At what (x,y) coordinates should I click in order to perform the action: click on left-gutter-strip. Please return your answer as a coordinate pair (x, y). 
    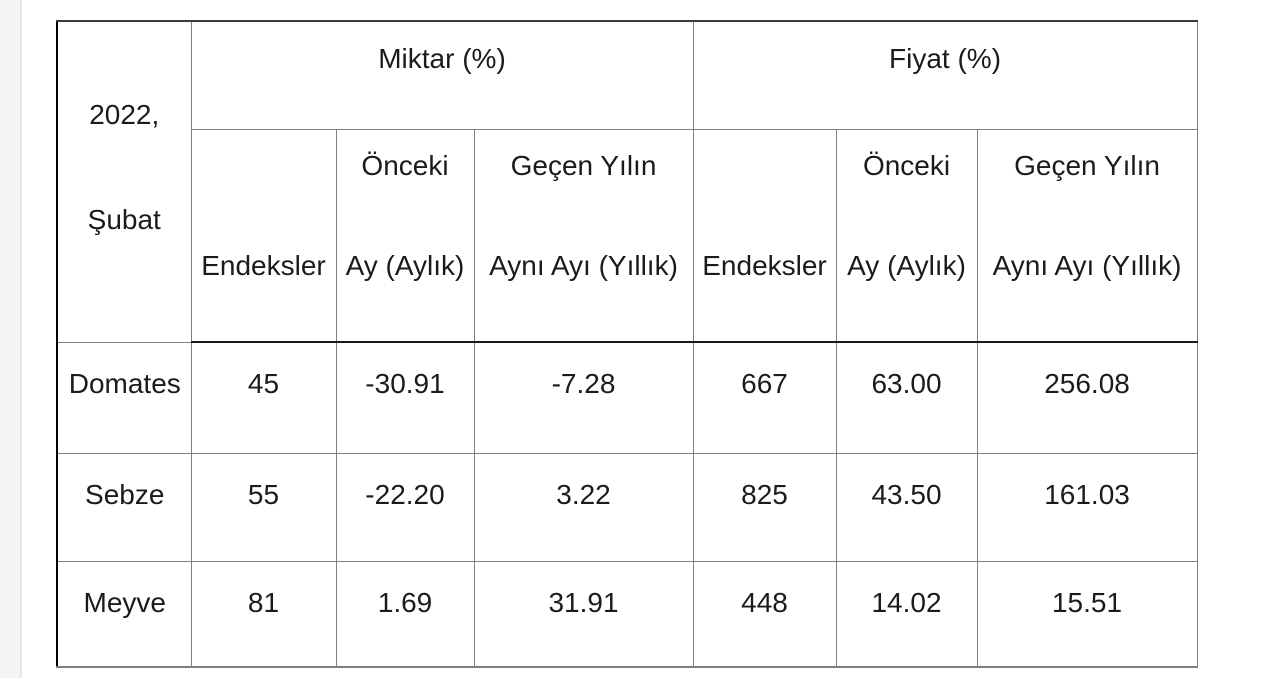
    Looking at the image, I should click on (11, 339).